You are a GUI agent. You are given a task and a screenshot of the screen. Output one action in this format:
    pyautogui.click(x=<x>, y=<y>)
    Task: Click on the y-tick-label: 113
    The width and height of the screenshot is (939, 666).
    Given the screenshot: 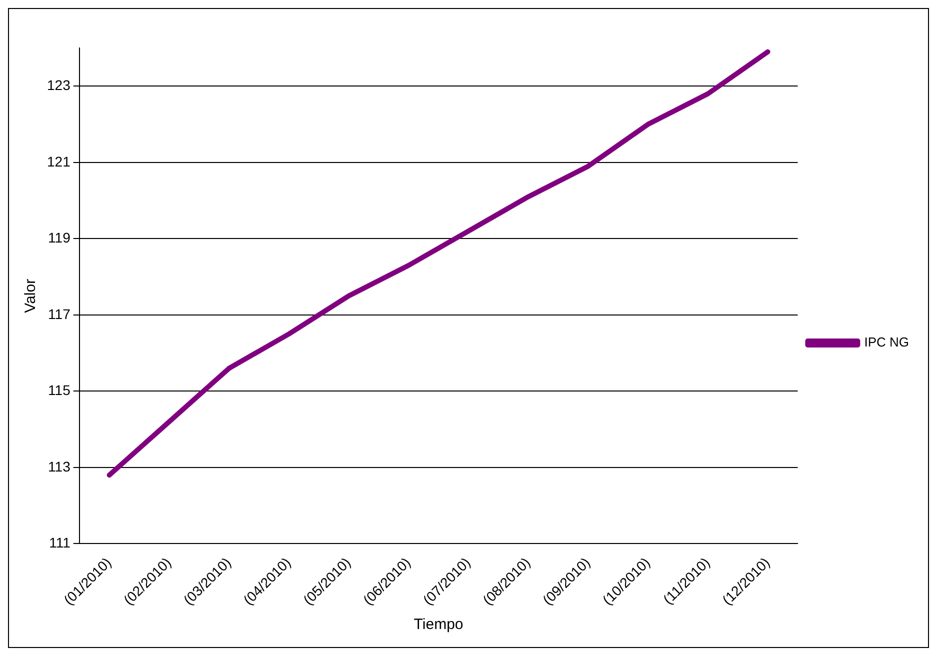 What is the action you would take?
    pyautogui.click(x=59, y=466)
    